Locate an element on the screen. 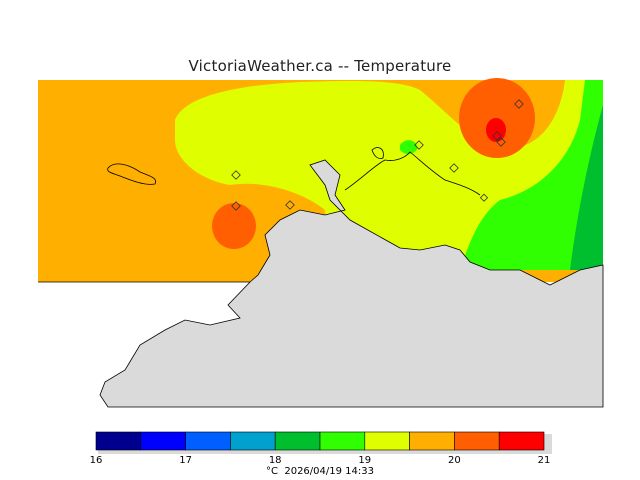 This screenshot has height=480, width=640. legend-tick-label: 19 is located at coordinates (365, 460).